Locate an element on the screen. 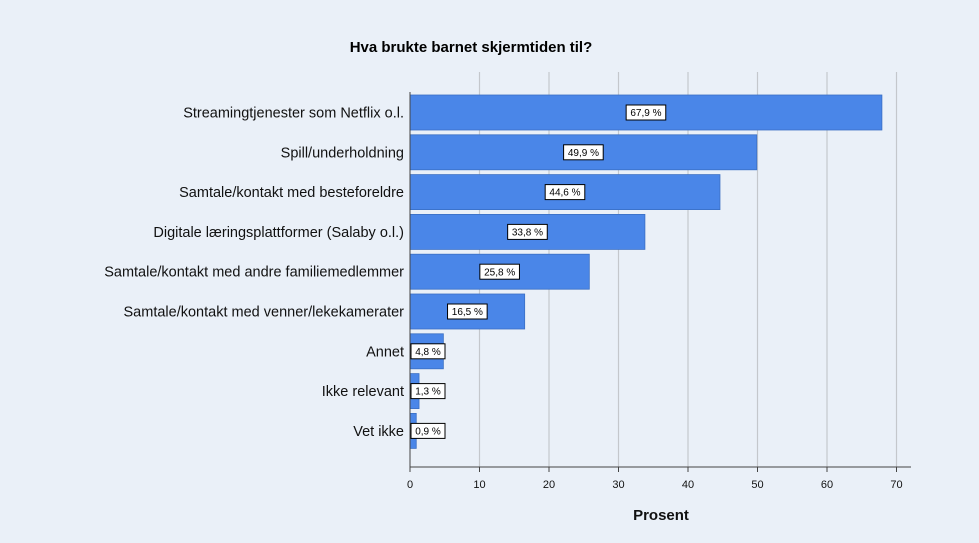 Image resolution: width=979 pixels, height=543 pixels. data-label-text: 44,6 % is located at coordinates (564, 193).